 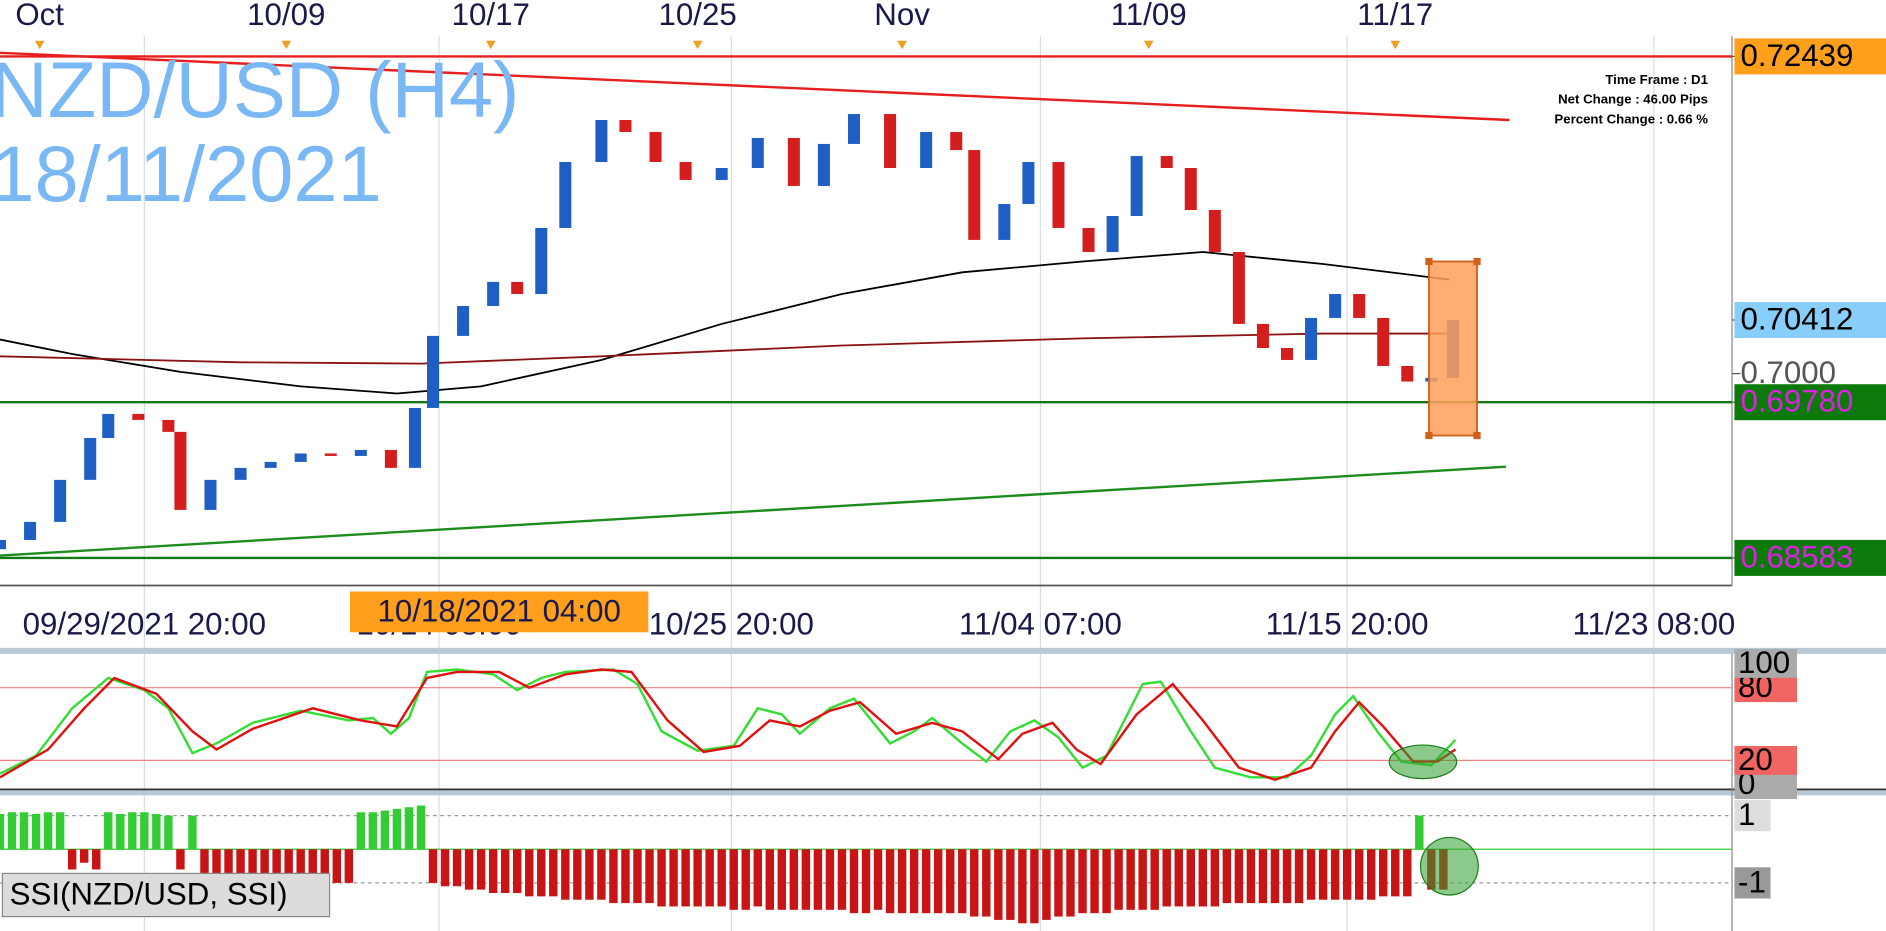 I want to click on price-label: 0.72439, so click(x=1796, y=55).